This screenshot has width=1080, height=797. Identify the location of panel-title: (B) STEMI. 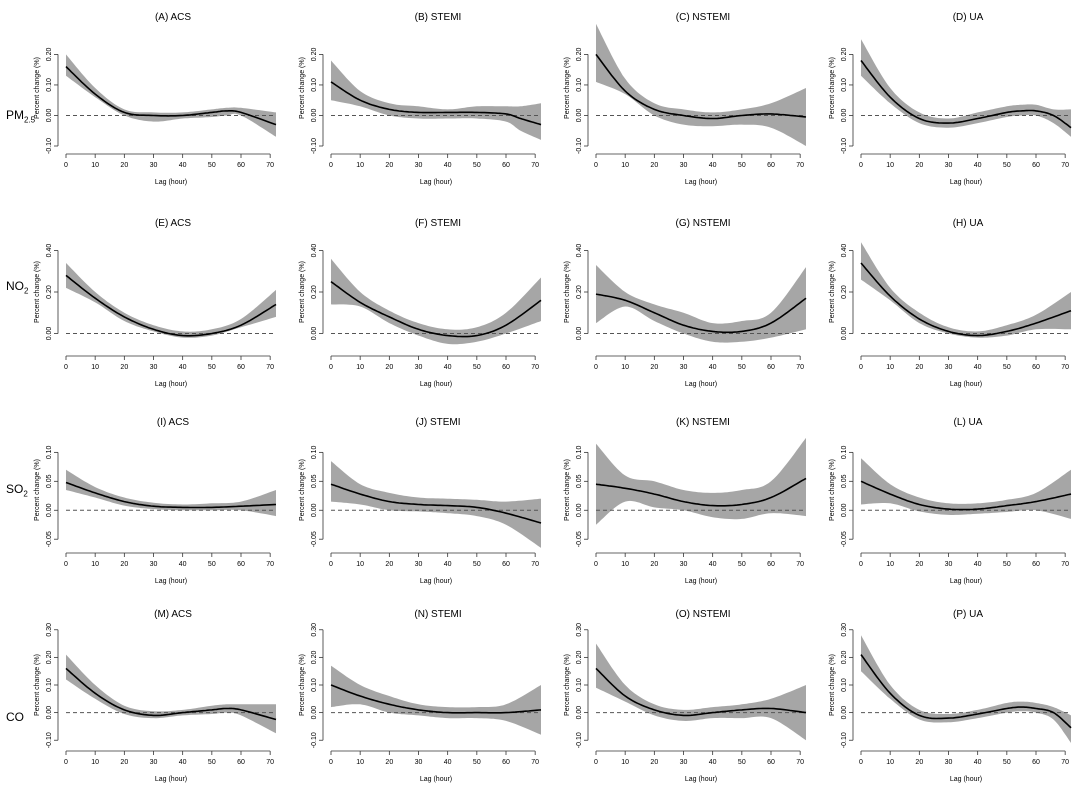
(438, 17).